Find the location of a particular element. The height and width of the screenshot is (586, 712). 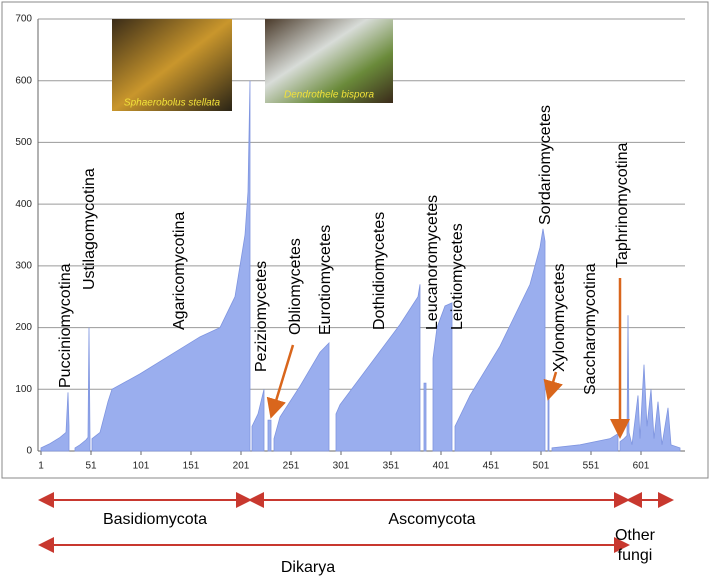

x-tick-label: 501 is located at coordinates (541, 466).